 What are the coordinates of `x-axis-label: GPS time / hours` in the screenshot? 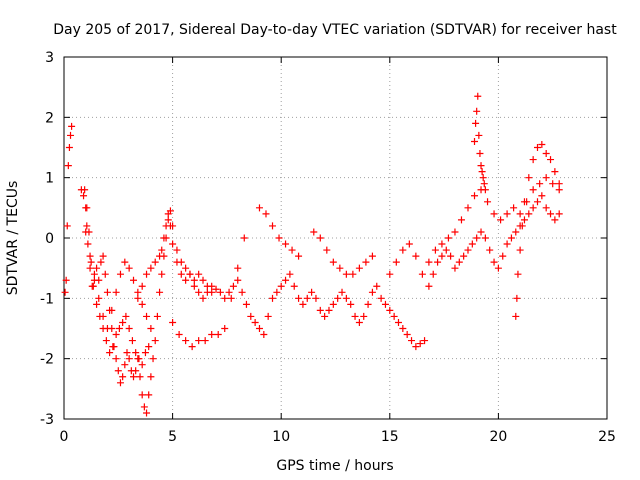 It's located at (334, 466).